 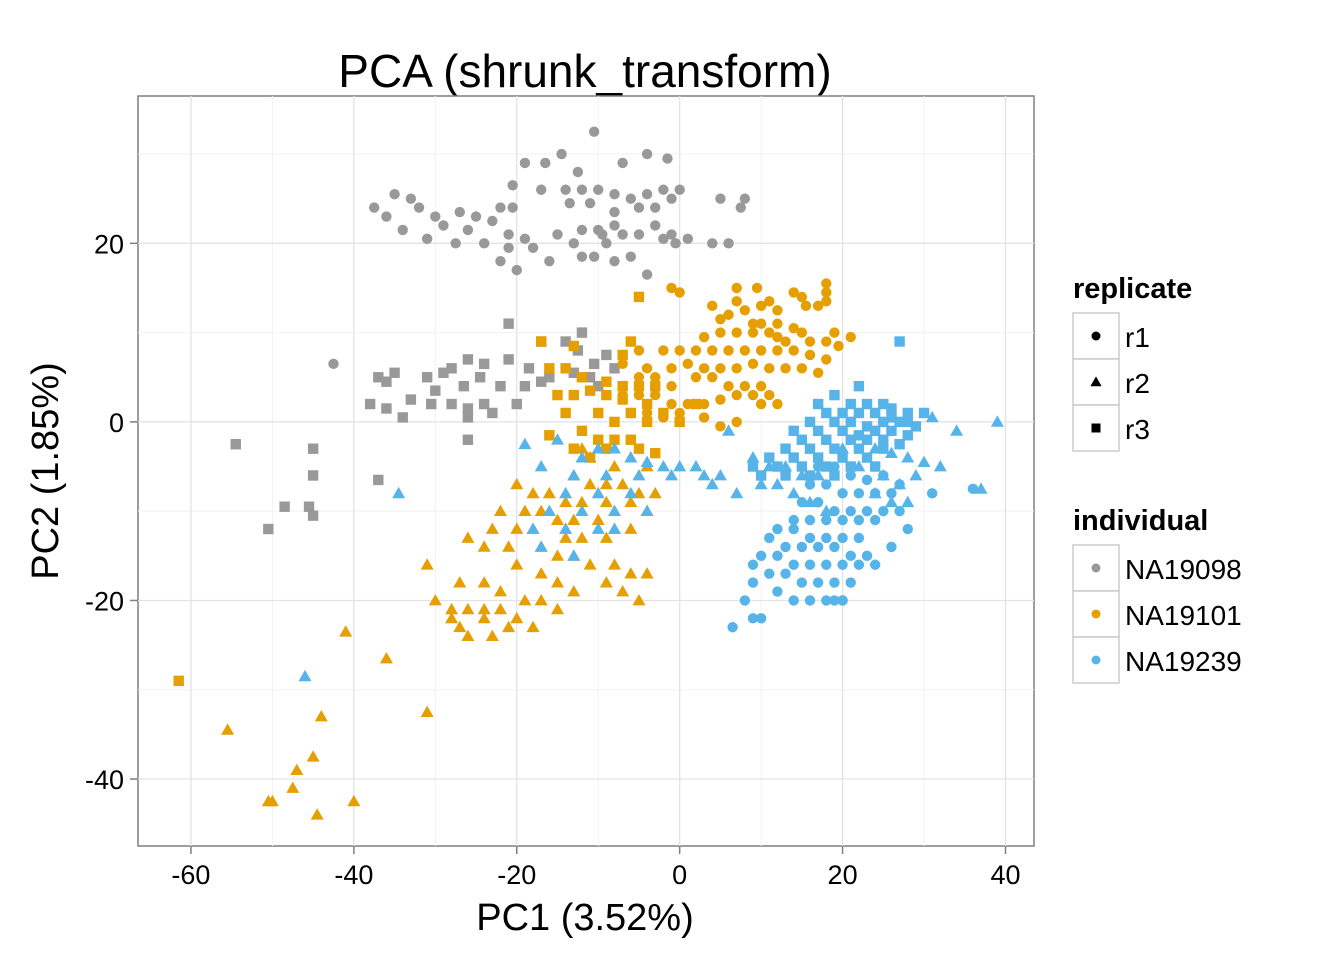 I want to click on y-tick-label: -20, so click(x=104, y=601).